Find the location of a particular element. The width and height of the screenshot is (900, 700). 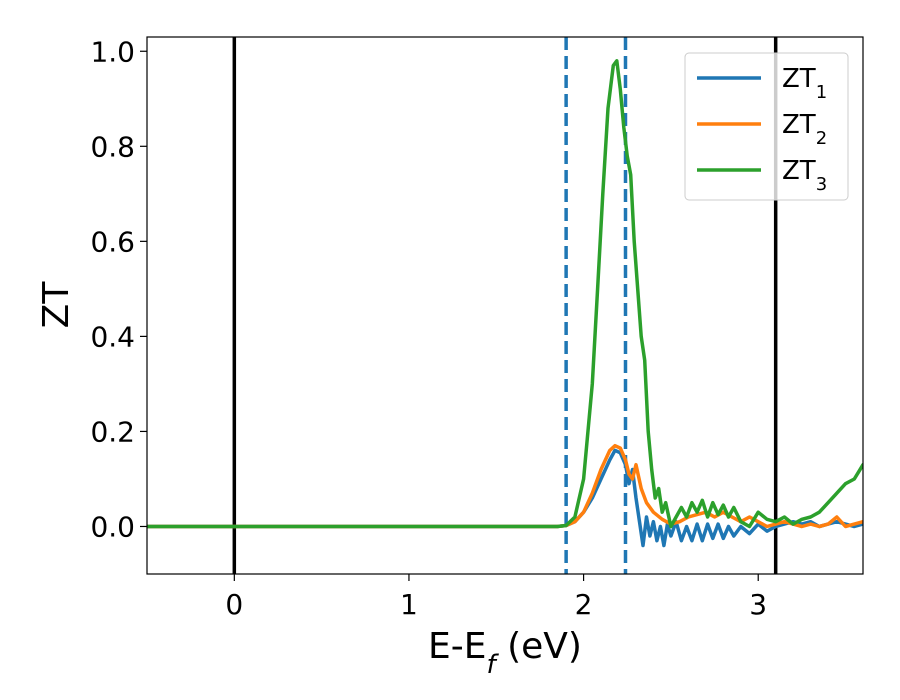

y-axis-ticks: 0.0 0.2 0.4 0.6 0.8 1.0 is located at coordinates (118, 289).